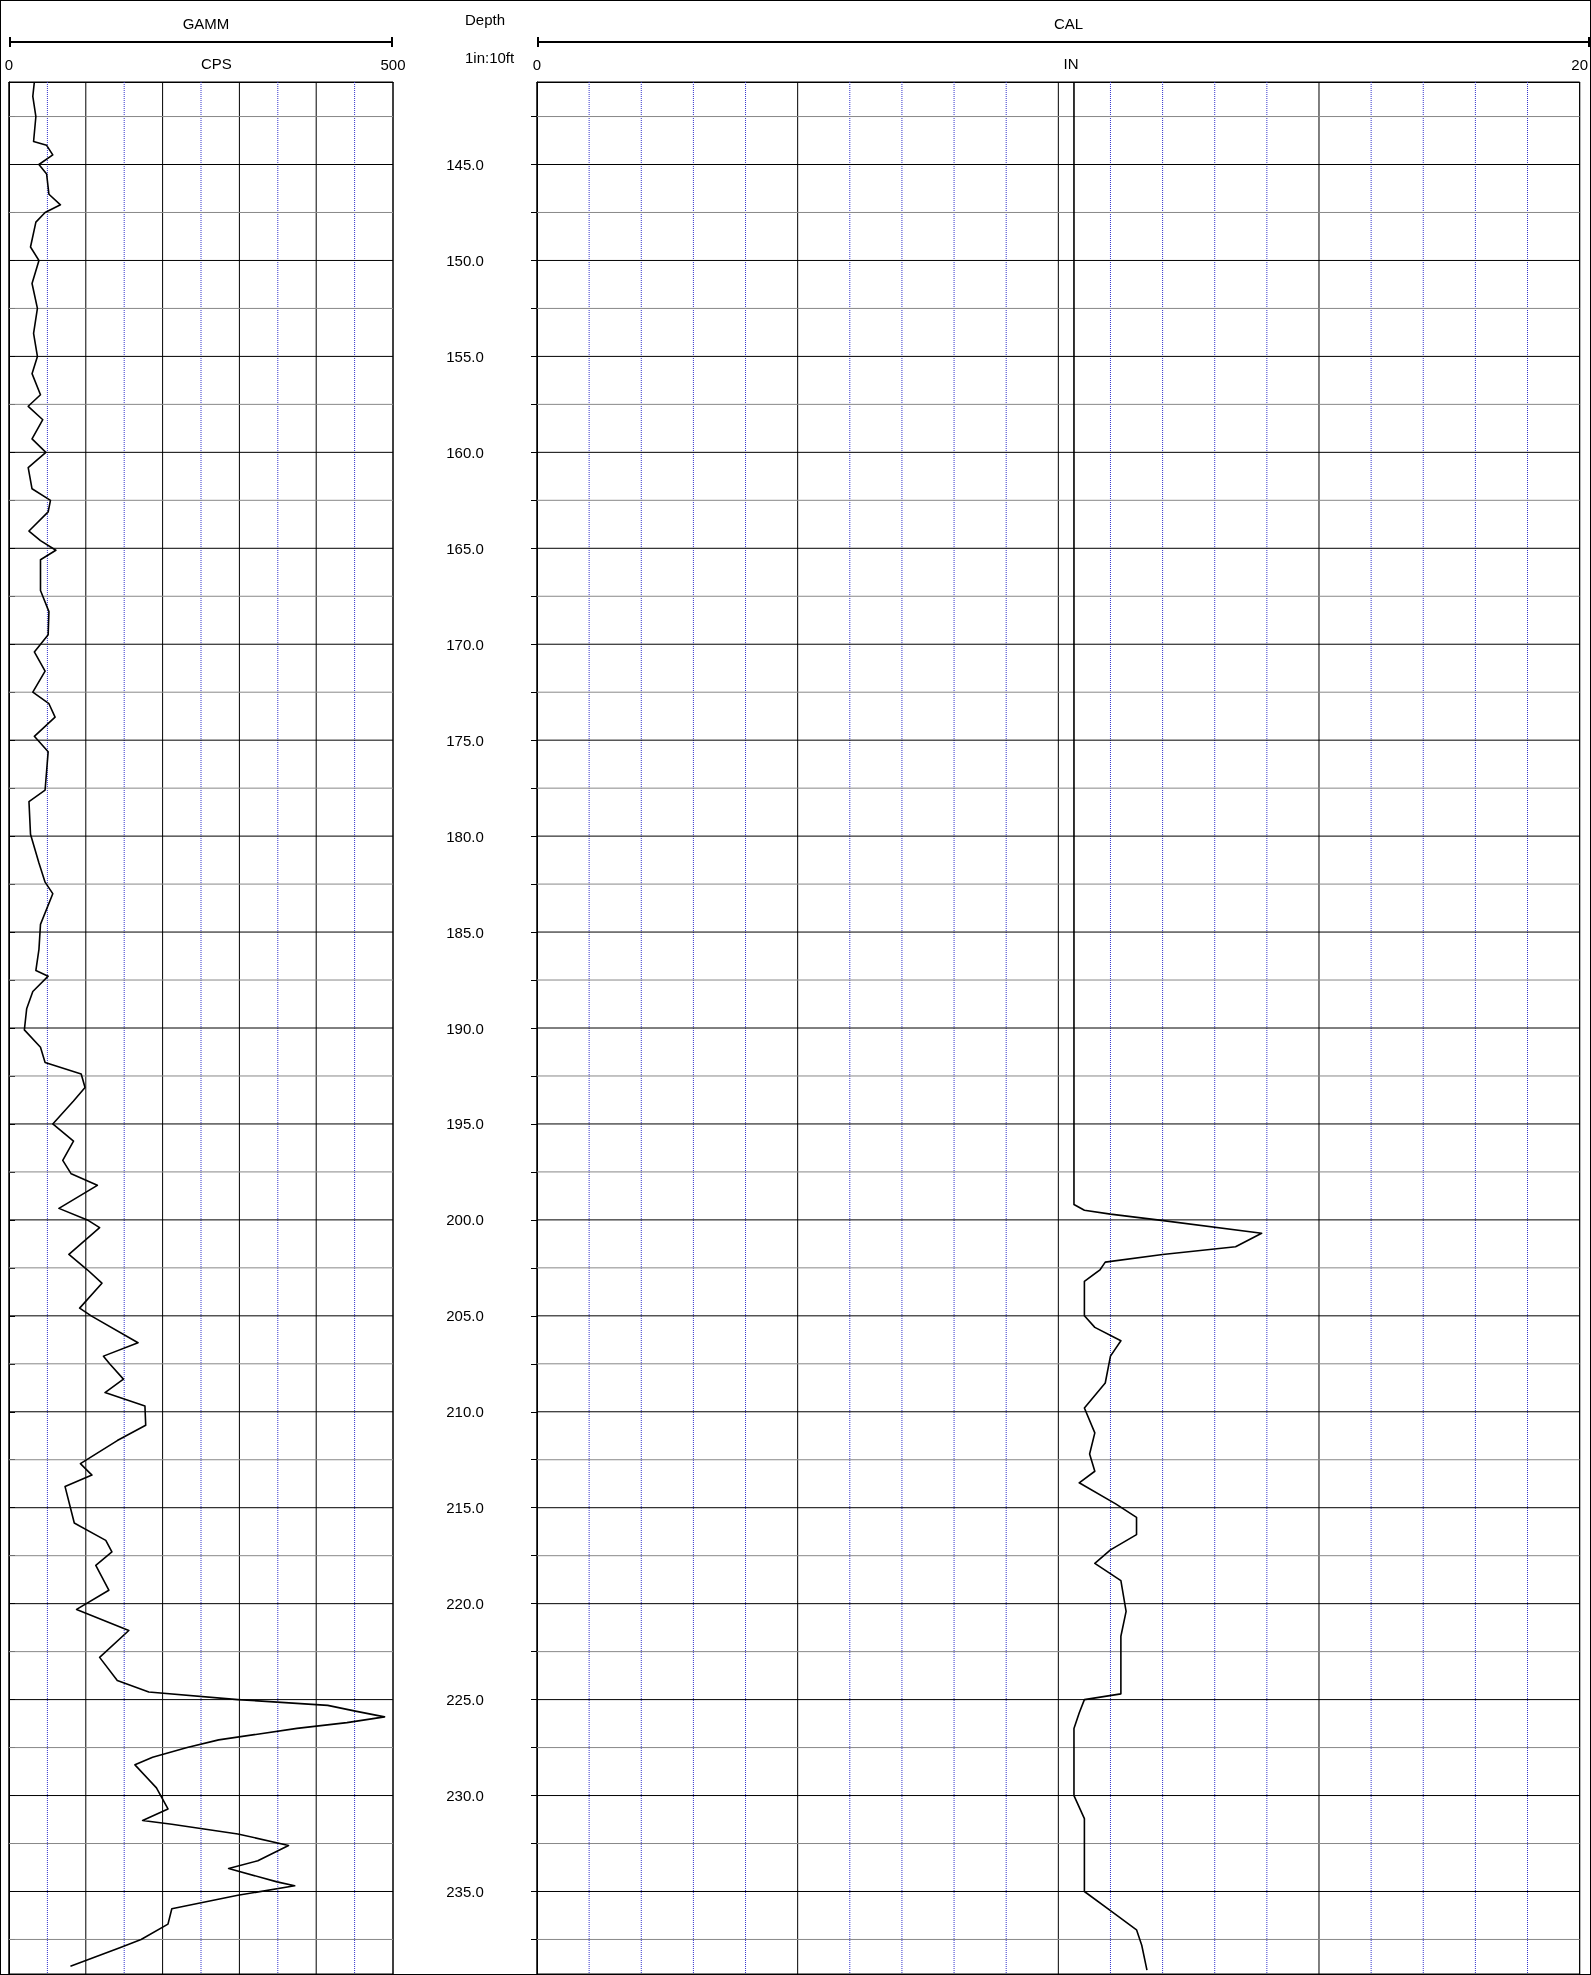  I want to click on y-tick-label: 215.0, so click(465, 1508).